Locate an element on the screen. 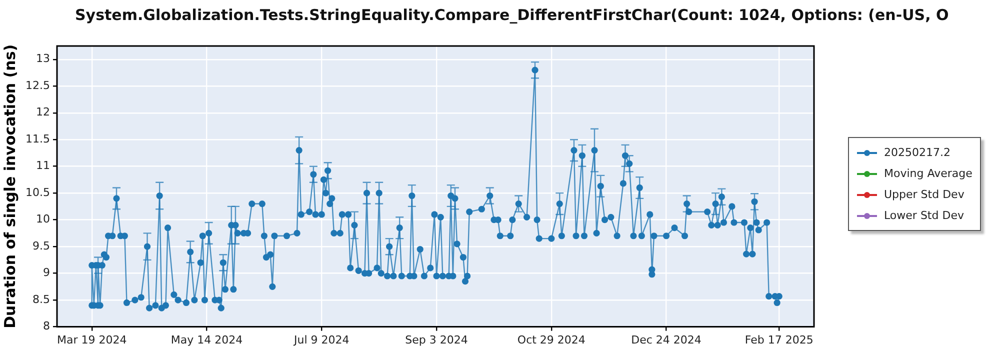  y-tick-label: 10.5 is located at coordinates (38, 192).